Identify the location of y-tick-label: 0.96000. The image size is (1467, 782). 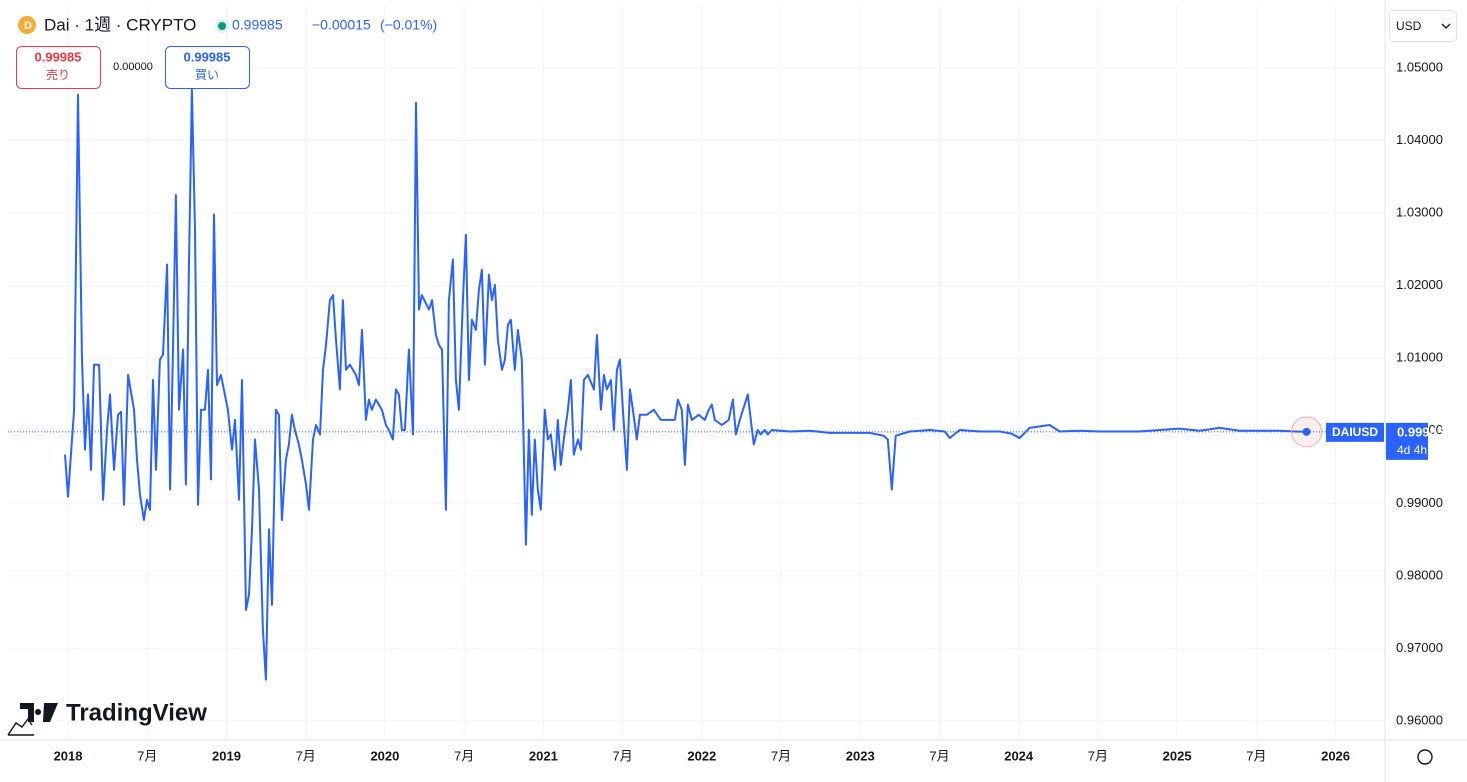
(1419, 719).